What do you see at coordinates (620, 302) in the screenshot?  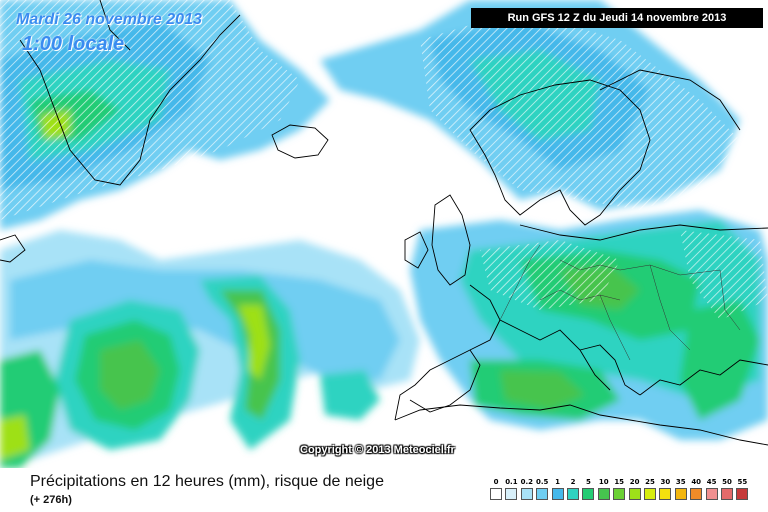 I see `country-borders` at bounding box center [620, 302].